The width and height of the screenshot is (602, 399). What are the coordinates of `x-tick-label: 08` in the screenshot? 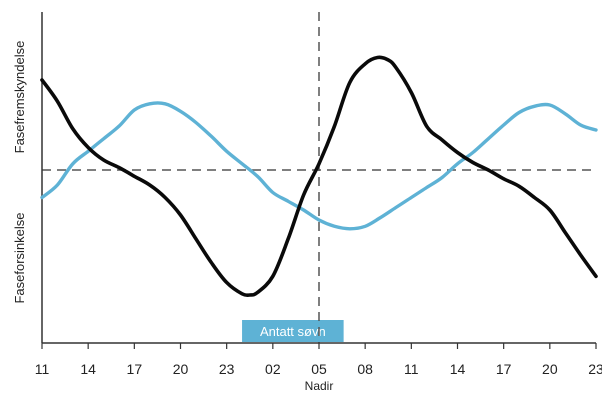 It's located at (365, 369).